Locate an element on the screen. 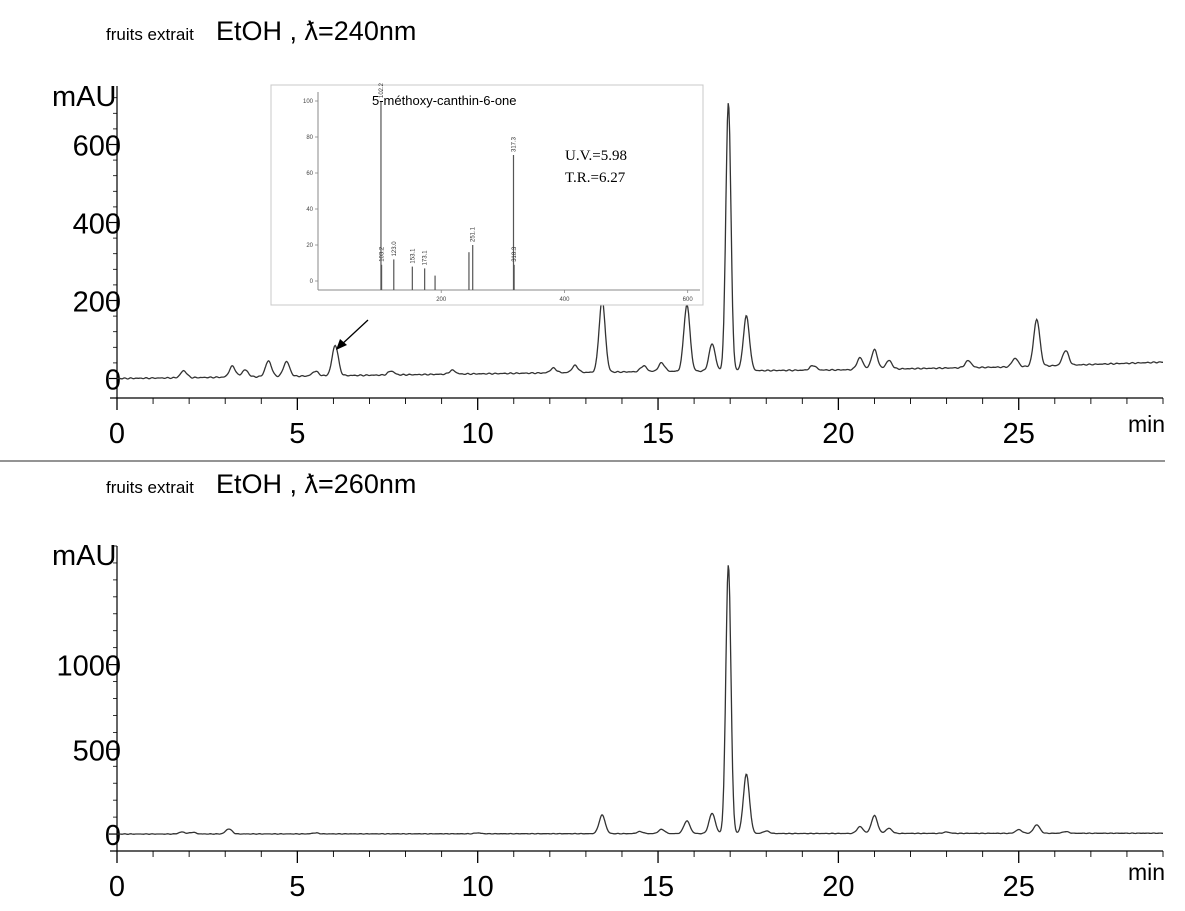 The height and width of the screenshot is (911, 1185). inset-peak-label: 318.3 is located at coordinates (515, 254).